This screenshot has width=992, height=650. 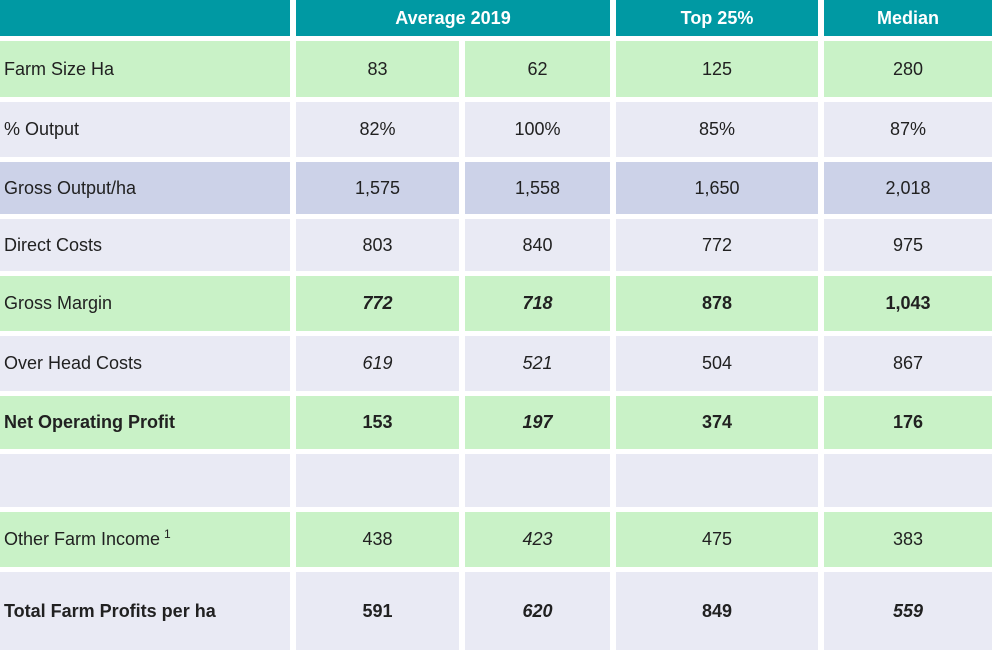 What do you see at coordinates (167, 533) in the screenshot?
I see `footnote-marker: 1` at bounding box center [167, 533].